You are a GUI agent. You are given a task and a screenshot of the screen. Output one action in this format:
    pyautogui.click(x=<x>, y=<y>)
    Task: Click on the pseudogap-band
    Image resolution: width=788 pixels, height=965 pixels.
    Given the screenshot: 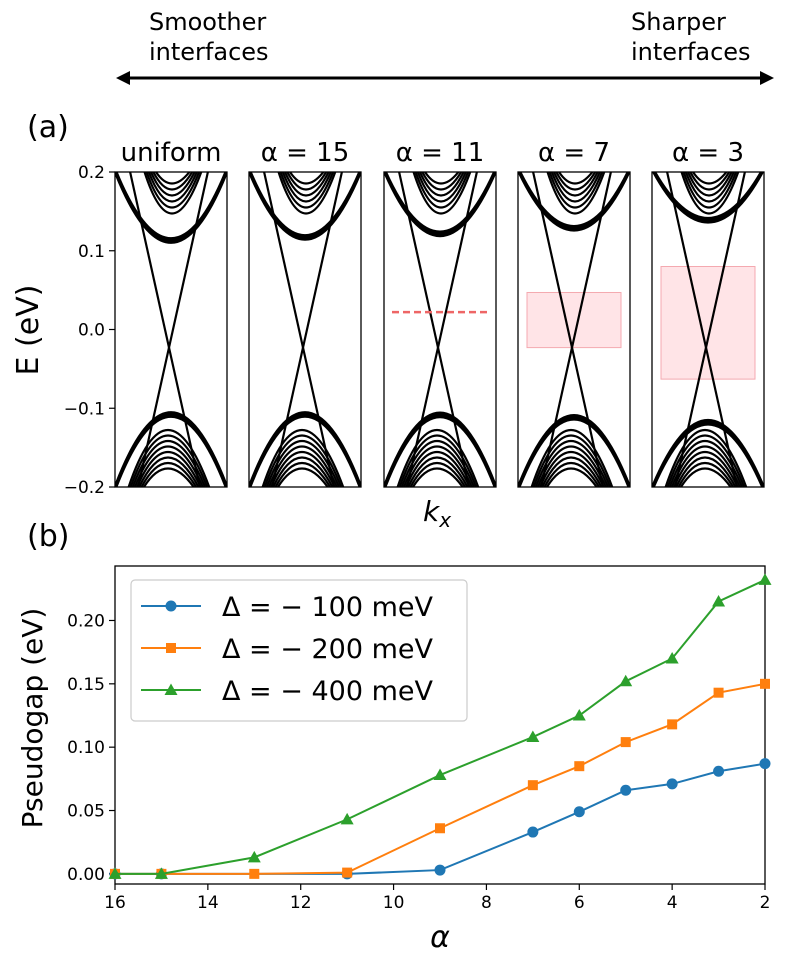 What is the action you would take?
    pyautogui.click(x=708, y=323)
    